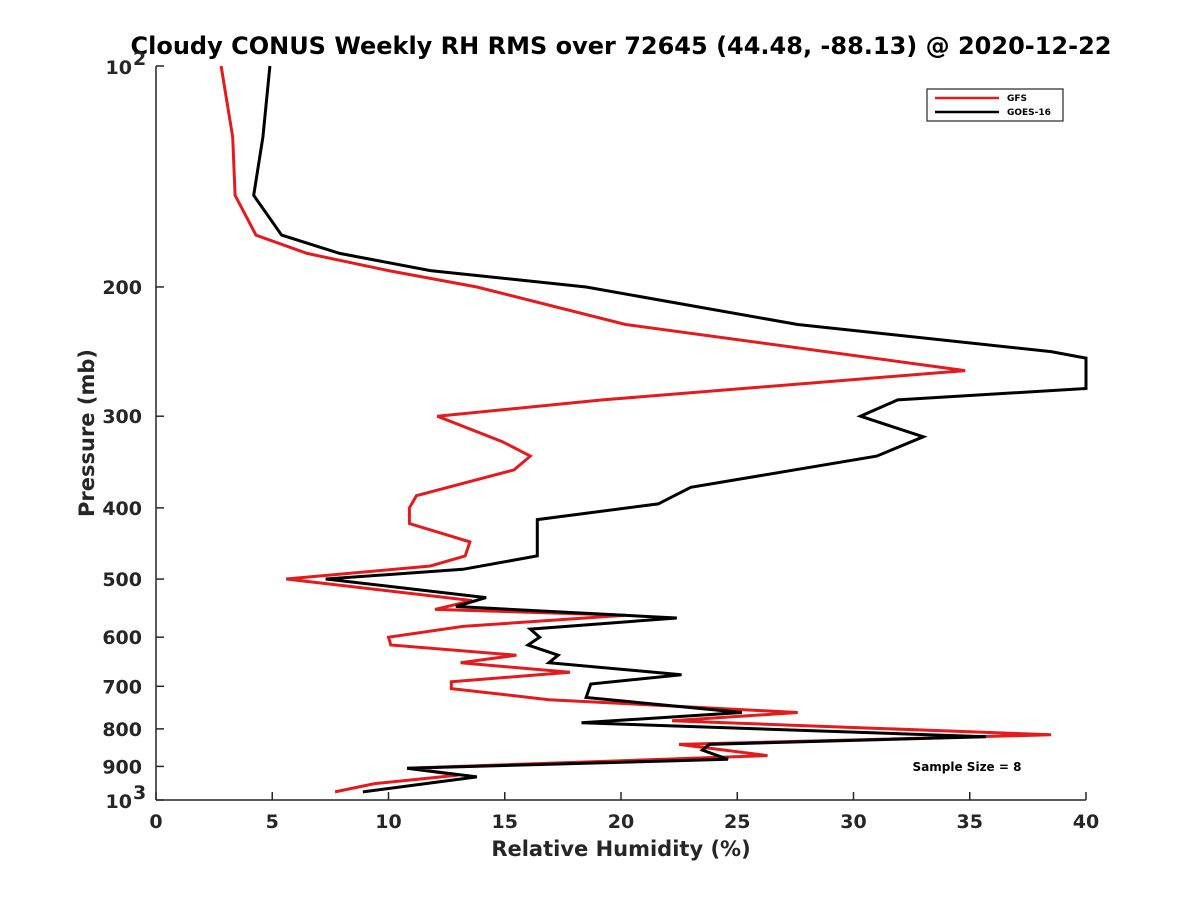  I want to click on legend: GFS GOES-16, so click(995, 105).